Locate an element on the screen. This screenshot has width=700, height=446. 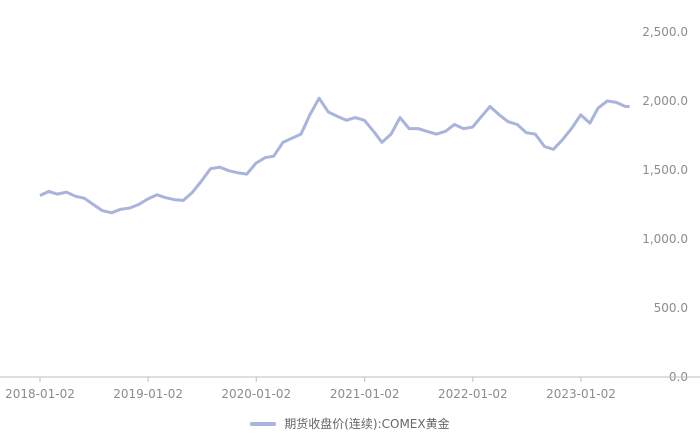
y-tick-label: 1,000.0 is located at coordinates (665, 239).